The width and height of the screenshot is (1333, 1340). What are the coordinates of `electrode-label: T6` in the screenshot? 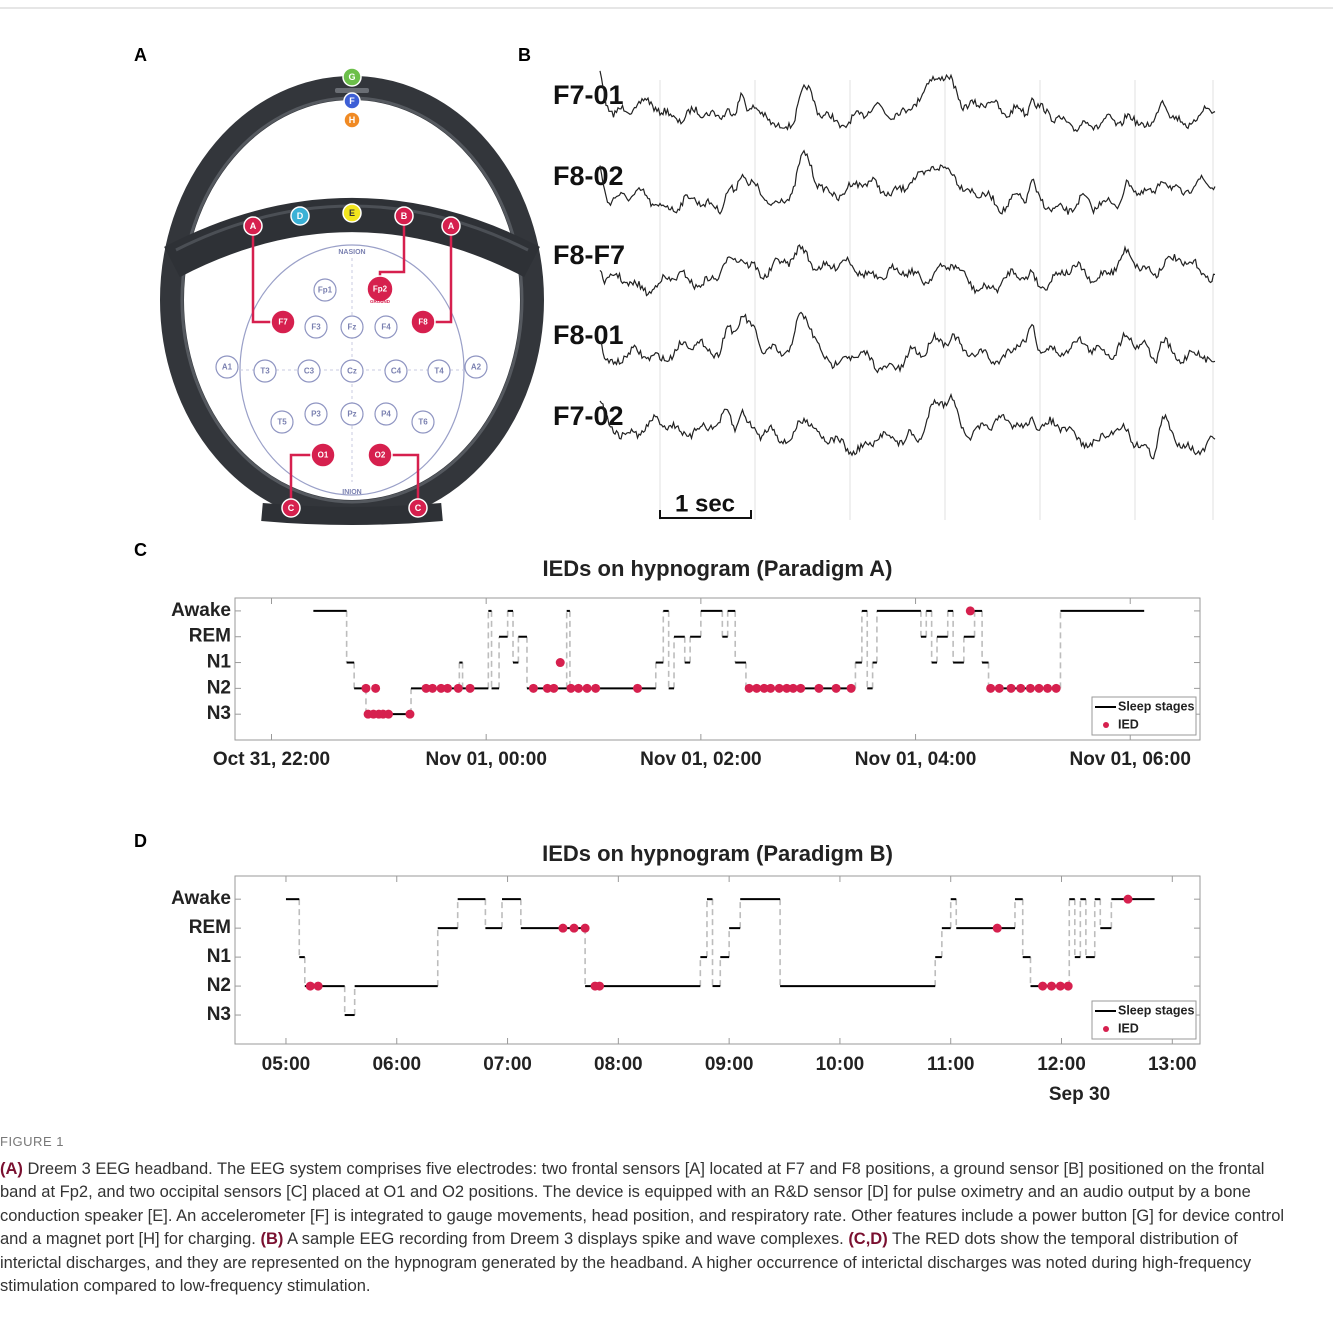 It's located at (423, 422).